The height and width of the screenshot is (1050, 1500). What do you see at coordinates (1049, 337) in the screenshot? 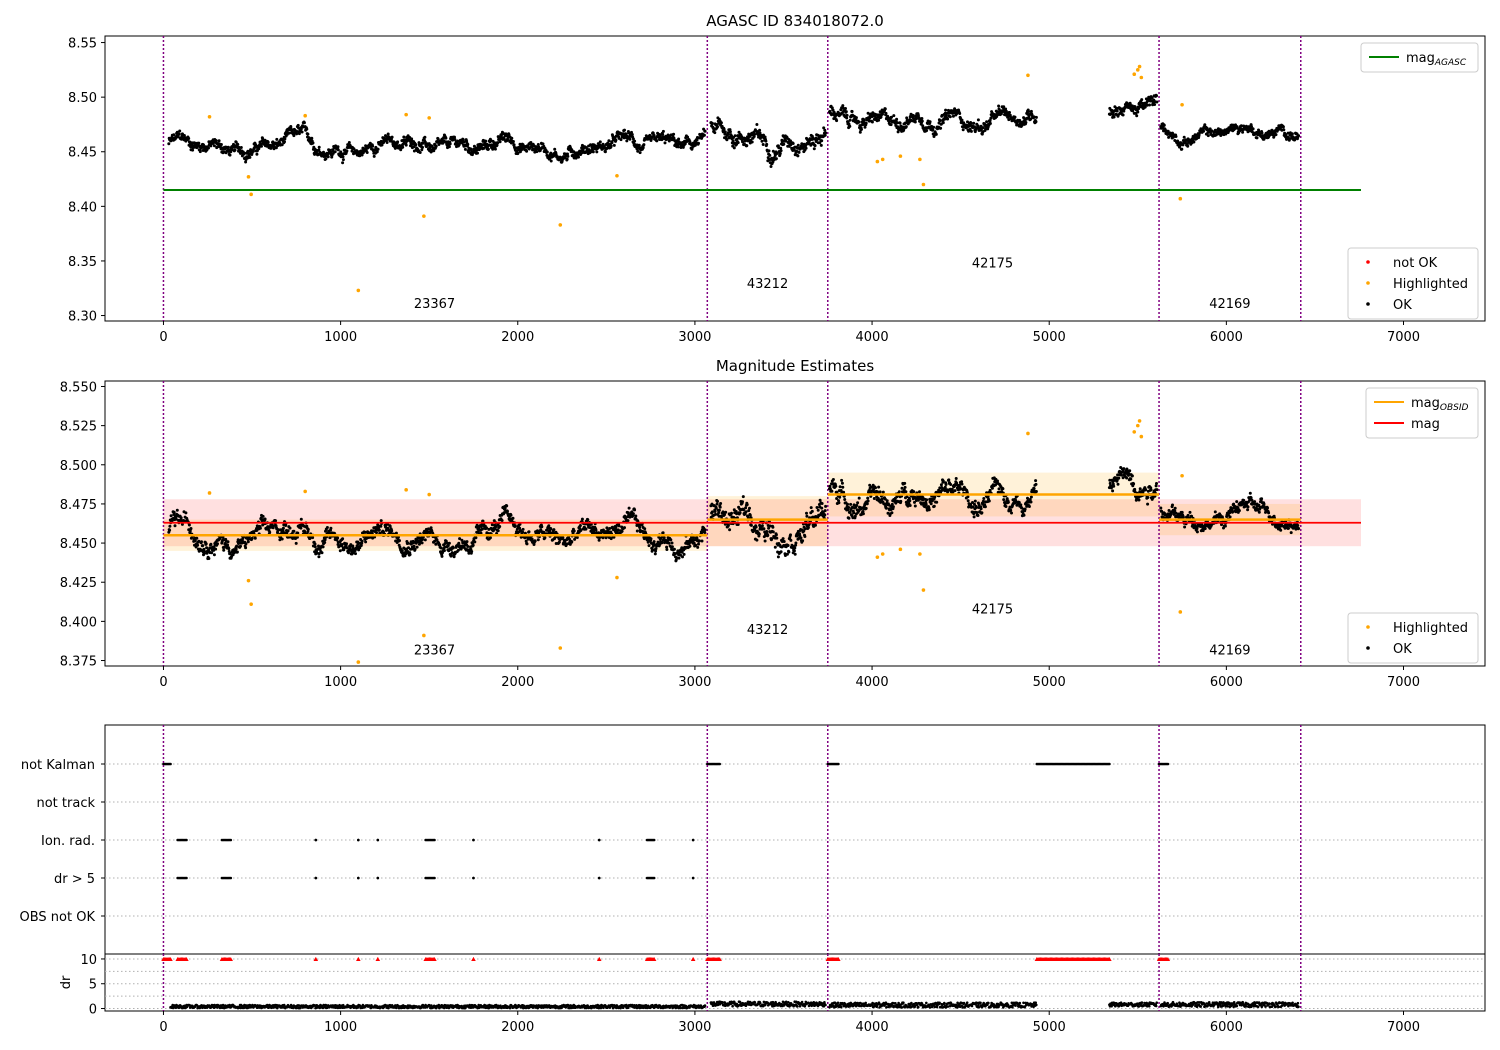
I see `p1-xtick-label: 5000` at bounding box center [1049, 337].